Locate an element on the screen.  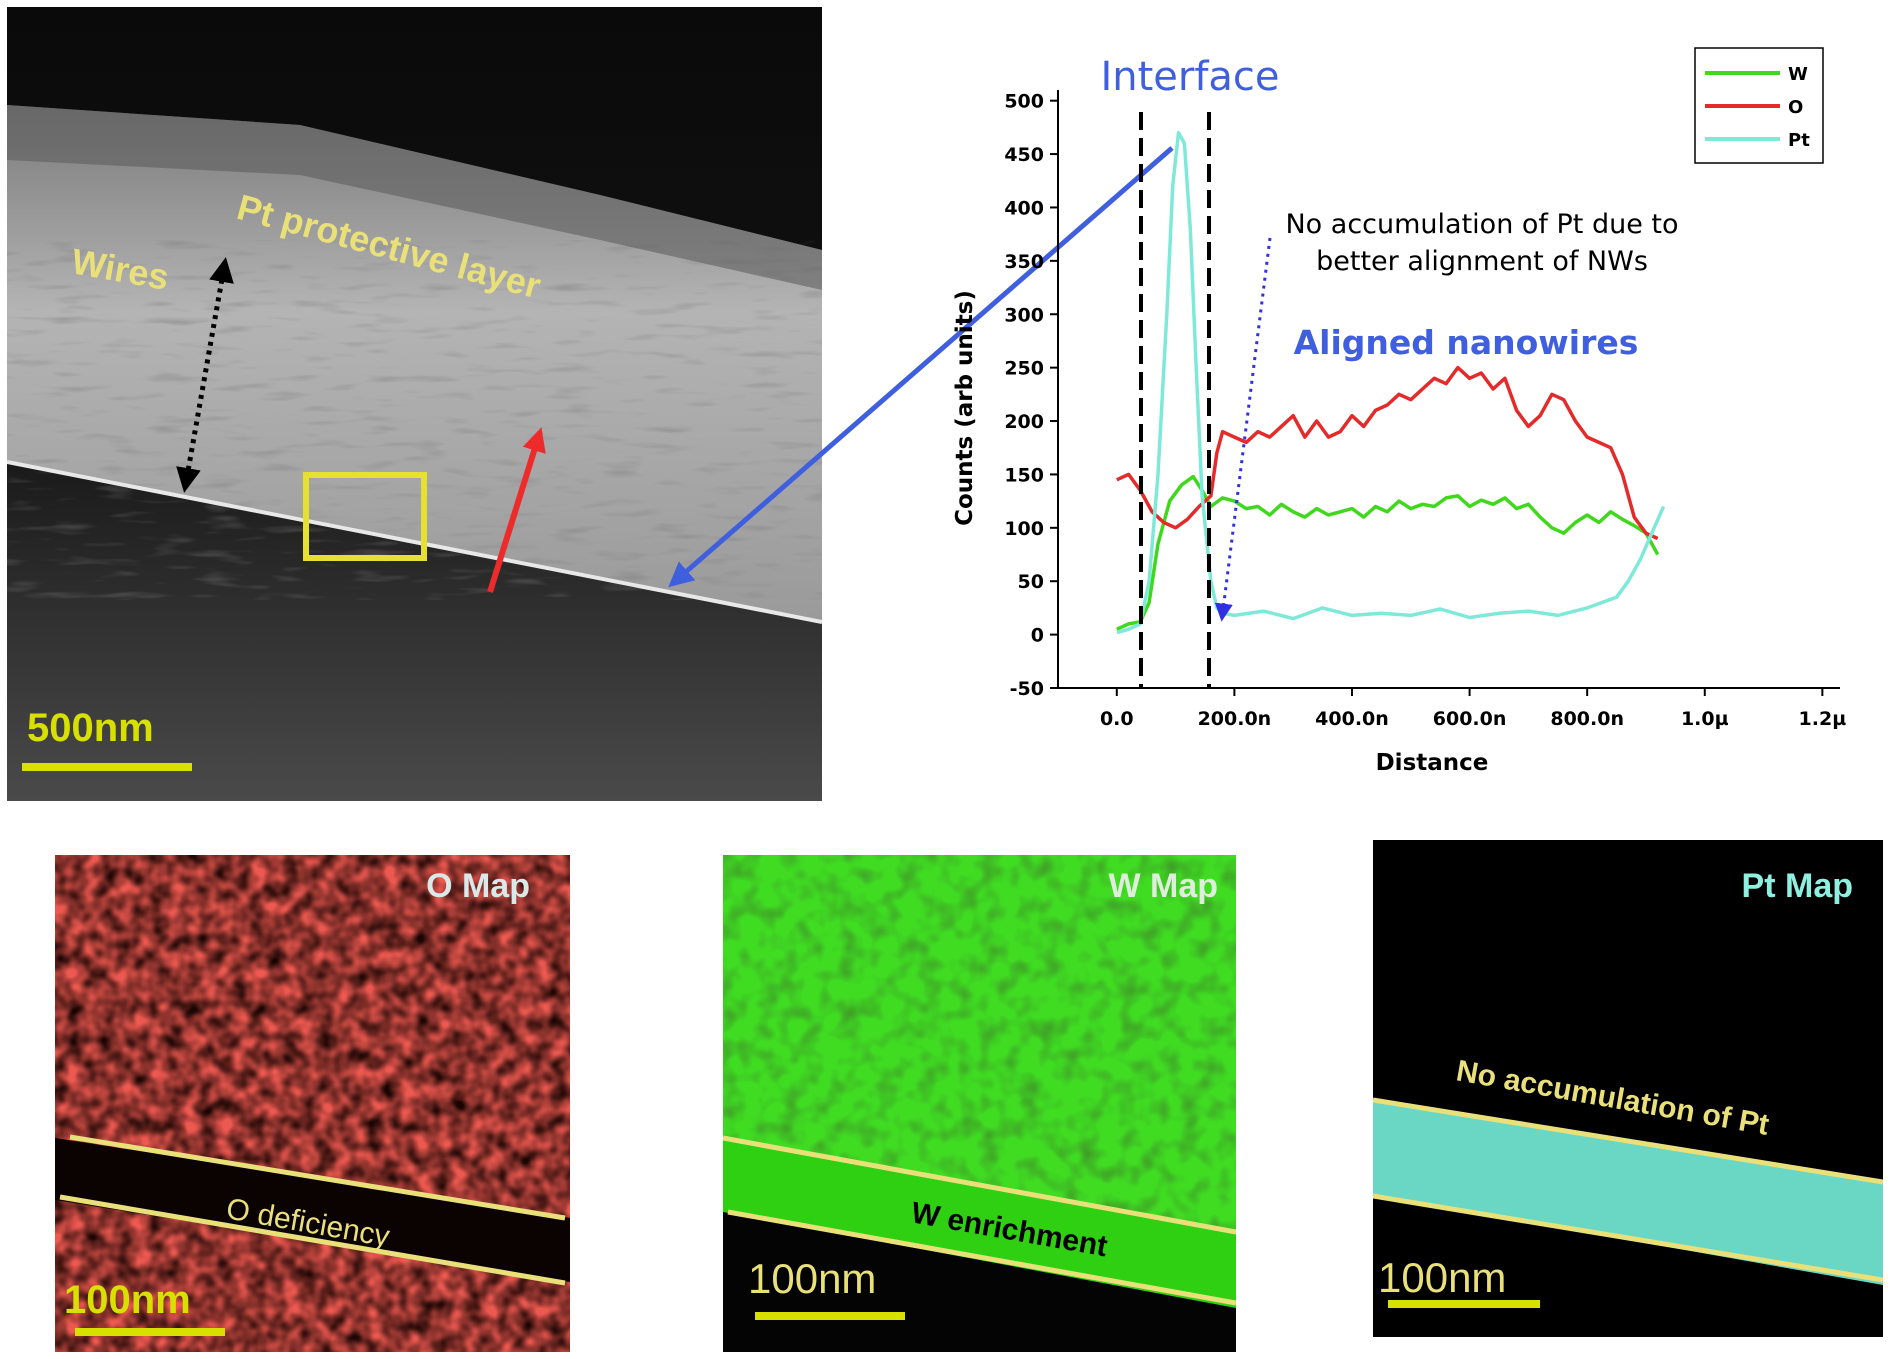
o-band-line-top is located at coordinates (317, 1177).